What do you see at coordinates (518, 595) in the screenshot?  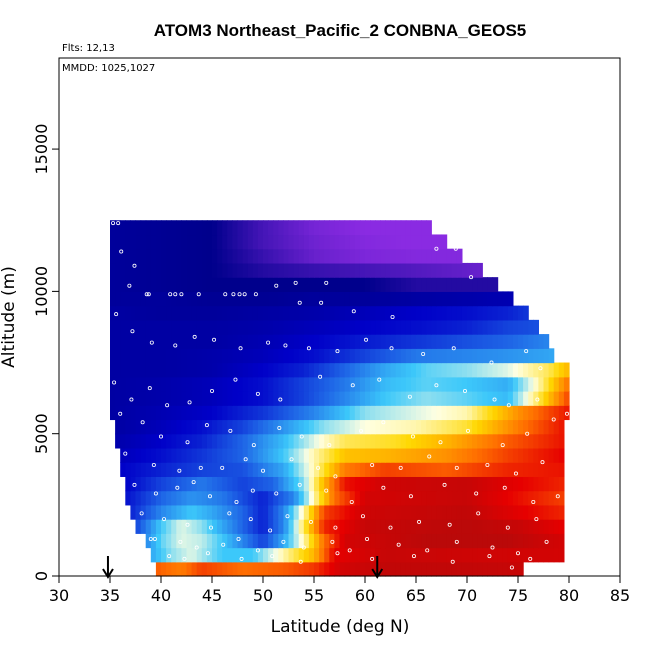 I see `x-tick-label: 75` at bounding box center [518, 595].